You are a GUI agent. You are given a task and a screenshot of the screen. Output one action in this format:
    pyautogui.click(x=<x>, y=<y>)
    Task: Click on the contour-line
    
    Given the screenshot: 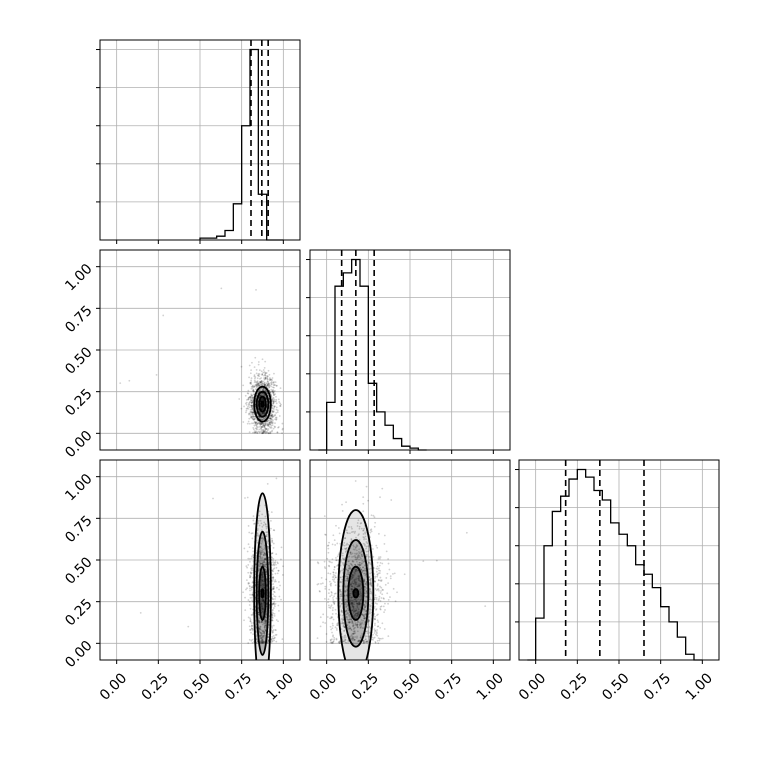 What is the action you would take?
    pyautogui.click(x=356, y=584)
    